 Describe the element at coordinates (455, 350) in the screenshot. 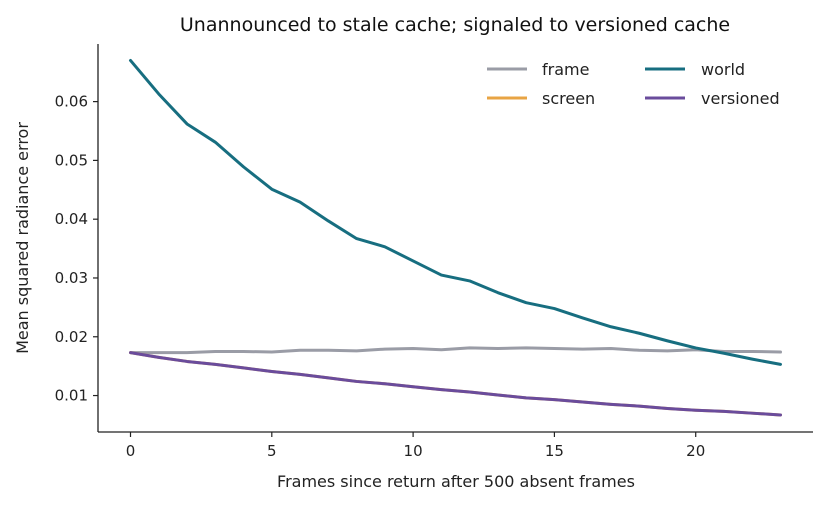

I see `series-line-frame` at that location.